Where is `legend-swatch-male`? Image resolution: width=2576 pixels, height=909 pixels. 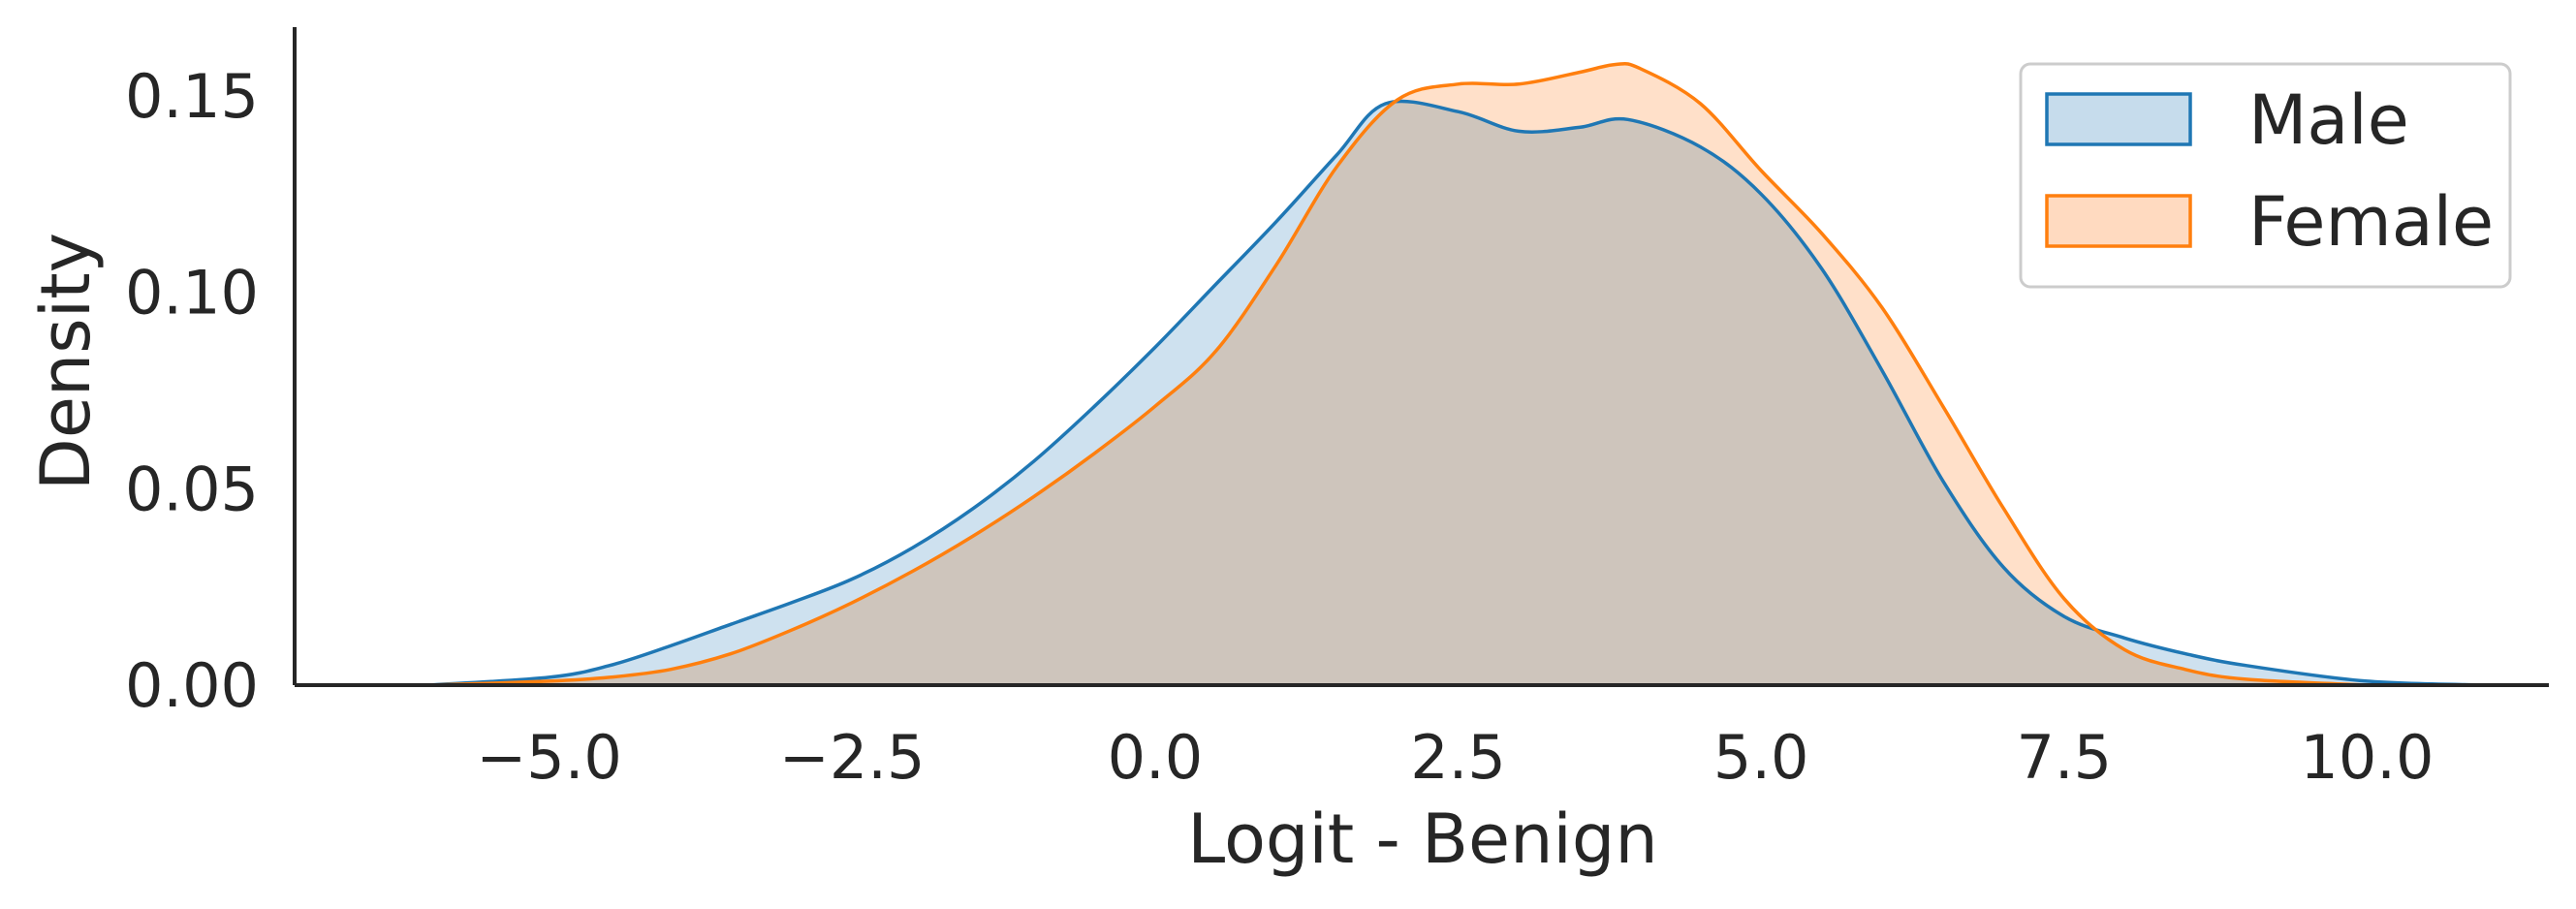
legend-swatch-male is located at coordinates (2118, 119).